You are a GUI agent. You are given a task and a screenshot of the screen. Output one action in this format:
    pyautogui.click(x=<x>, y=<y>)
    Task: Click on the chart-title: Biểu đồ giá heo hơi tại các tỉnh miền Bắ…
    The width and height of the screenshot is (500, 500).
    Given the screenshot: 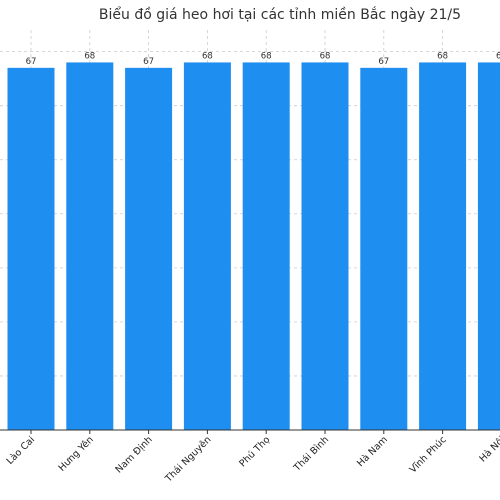 What is the action you would take?
    pyautogui.click(x=280, y=15)
    